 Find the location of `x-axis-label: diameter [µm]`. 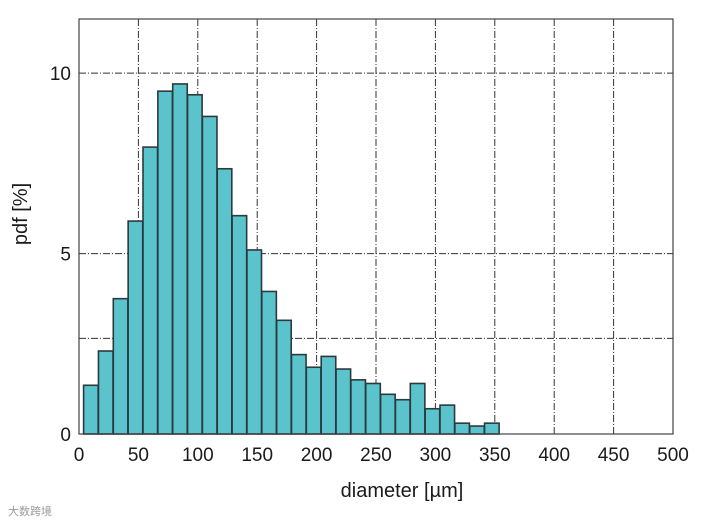

x-axis-label: diameter [µm] is located at coordinates (402, 491).